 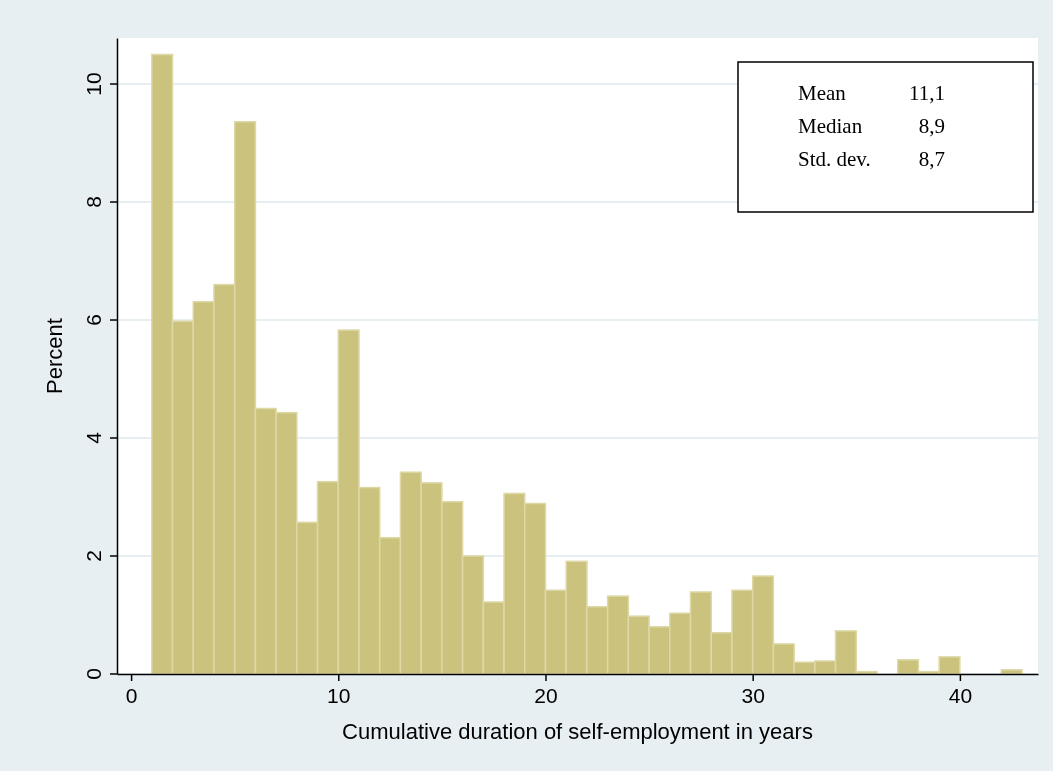 What do you see at coordinates (93, 437) in the screenshot?
I see `y-tick-label: 4` at bounding box center [93, 437].